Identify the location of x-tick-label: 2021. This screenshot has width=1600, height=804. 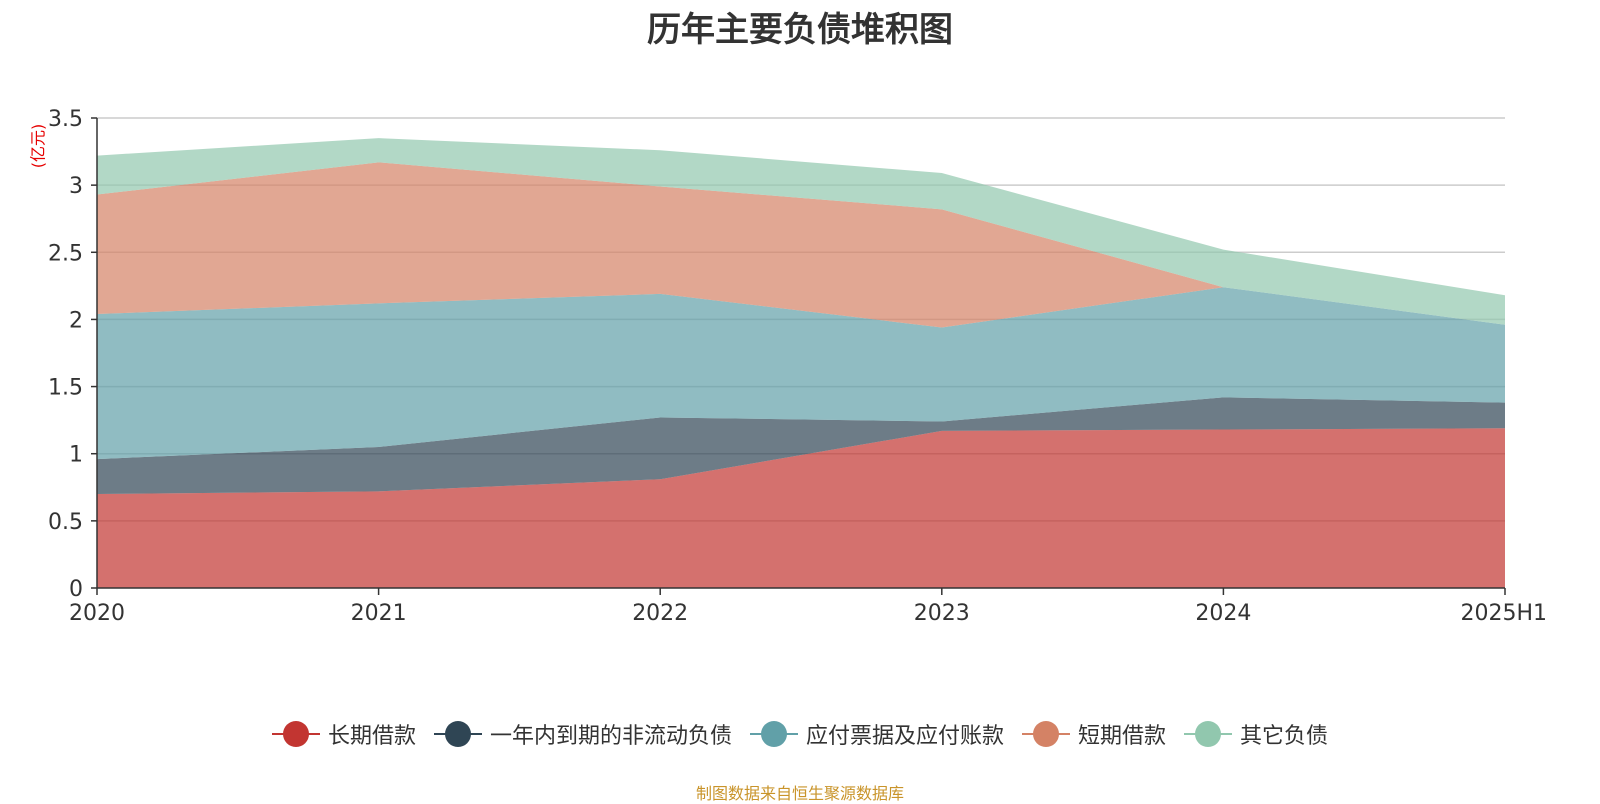
(379, 613).